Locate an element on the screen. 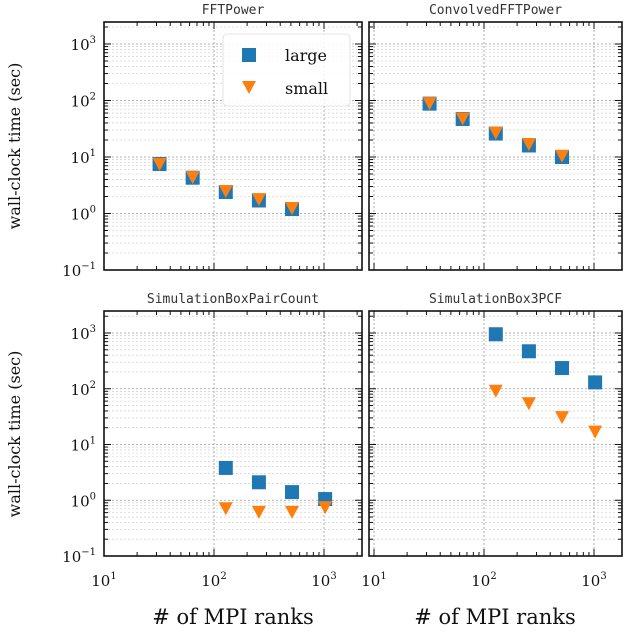  legend: large small is located at coordinates (286, 70).